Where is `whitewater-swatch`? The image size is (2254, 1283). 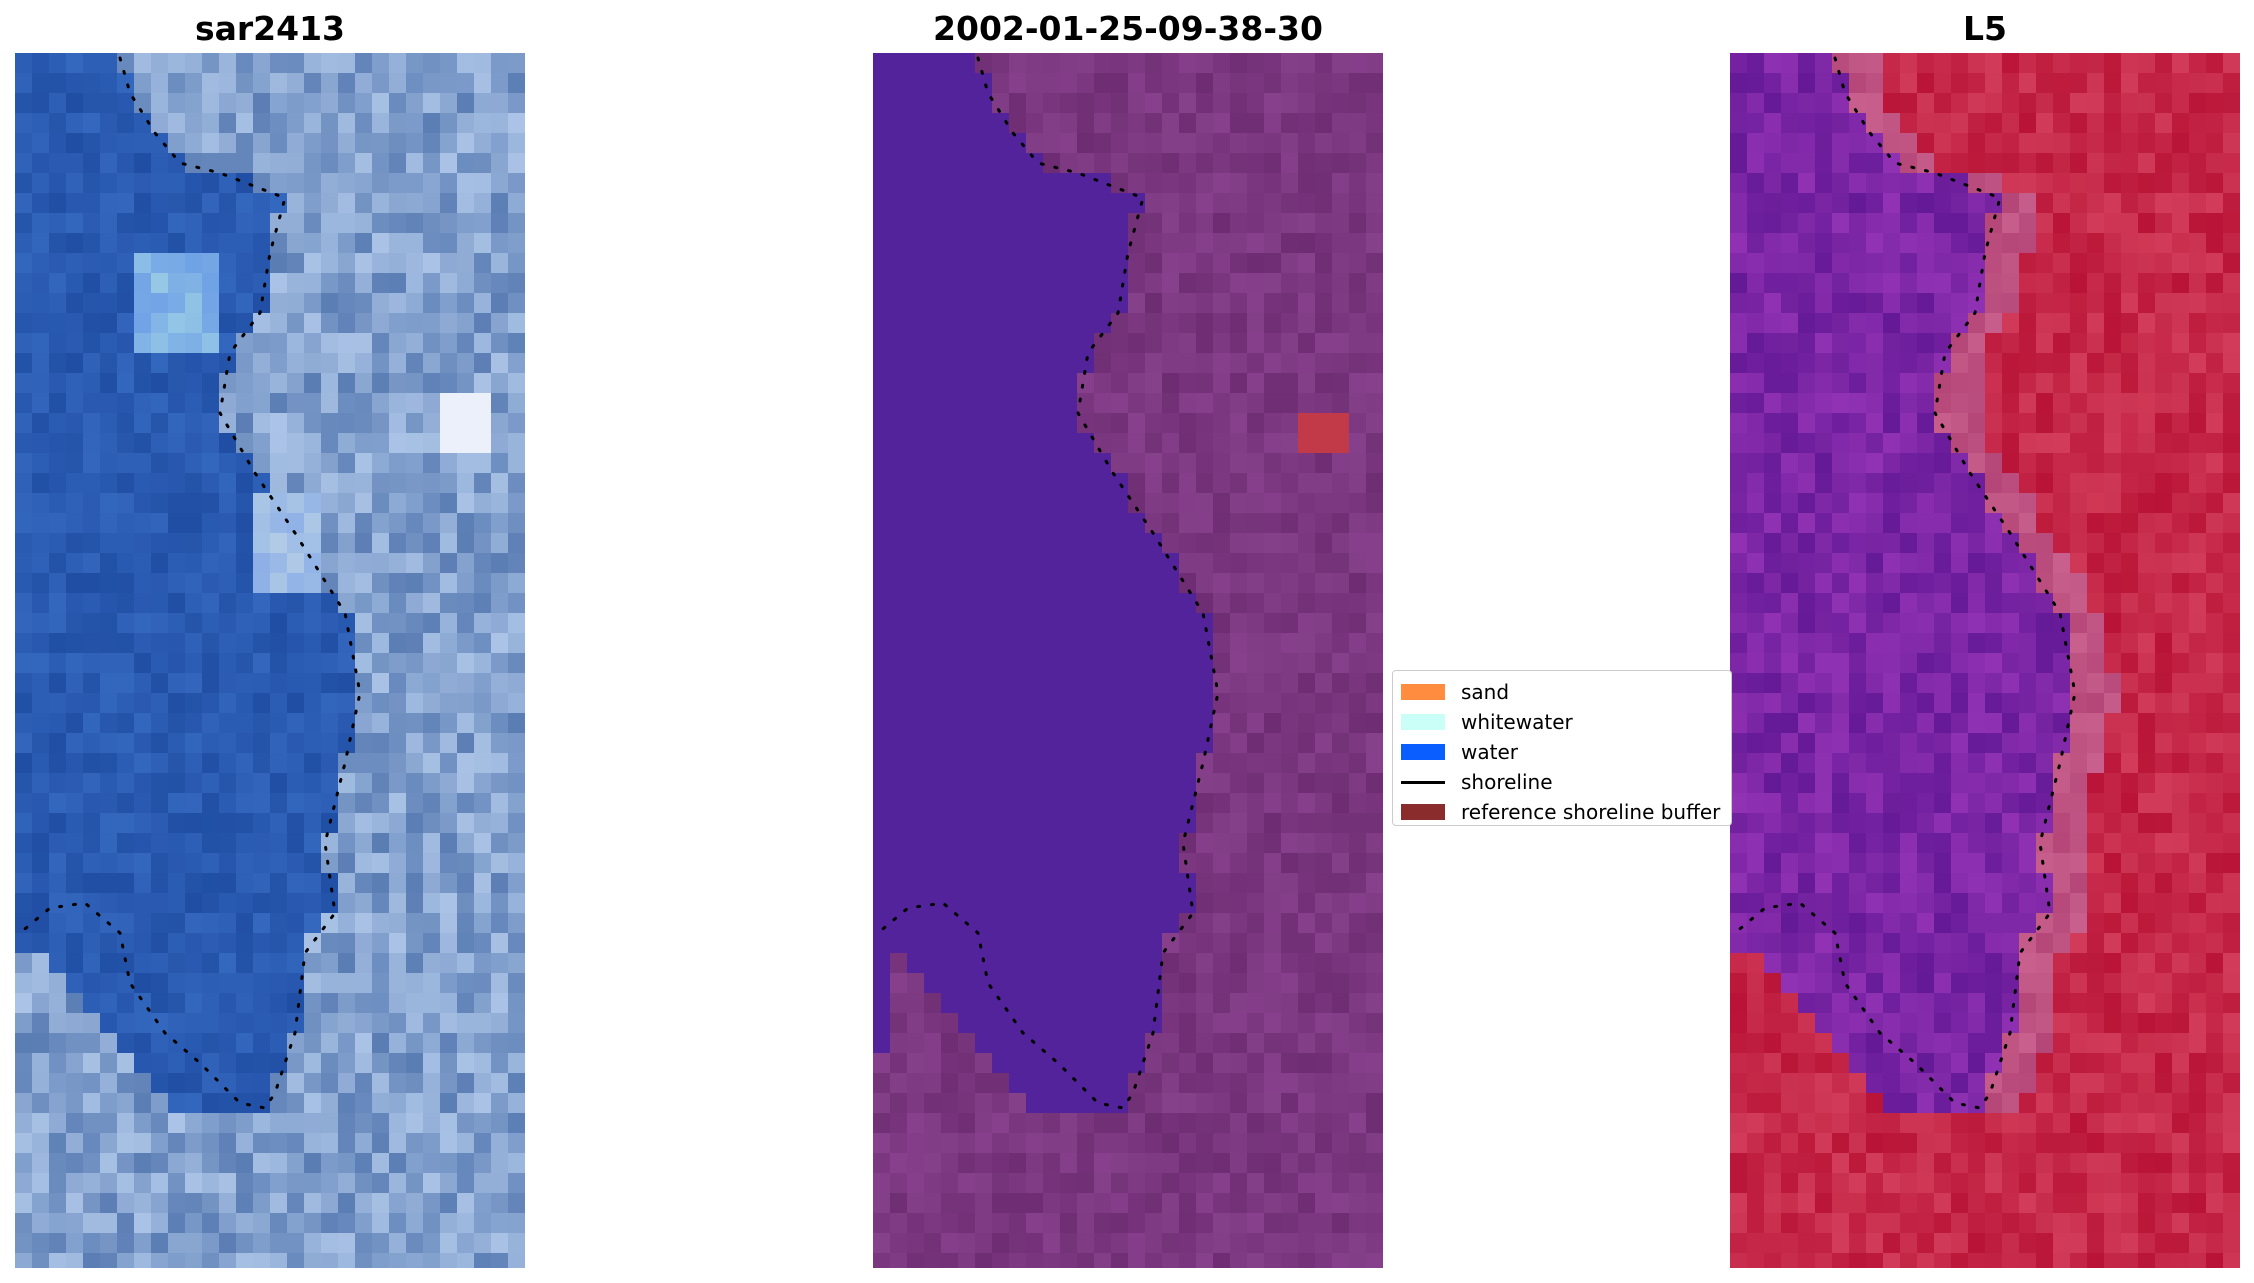 whitewater-swatch is located at coordinates (1423, 722).